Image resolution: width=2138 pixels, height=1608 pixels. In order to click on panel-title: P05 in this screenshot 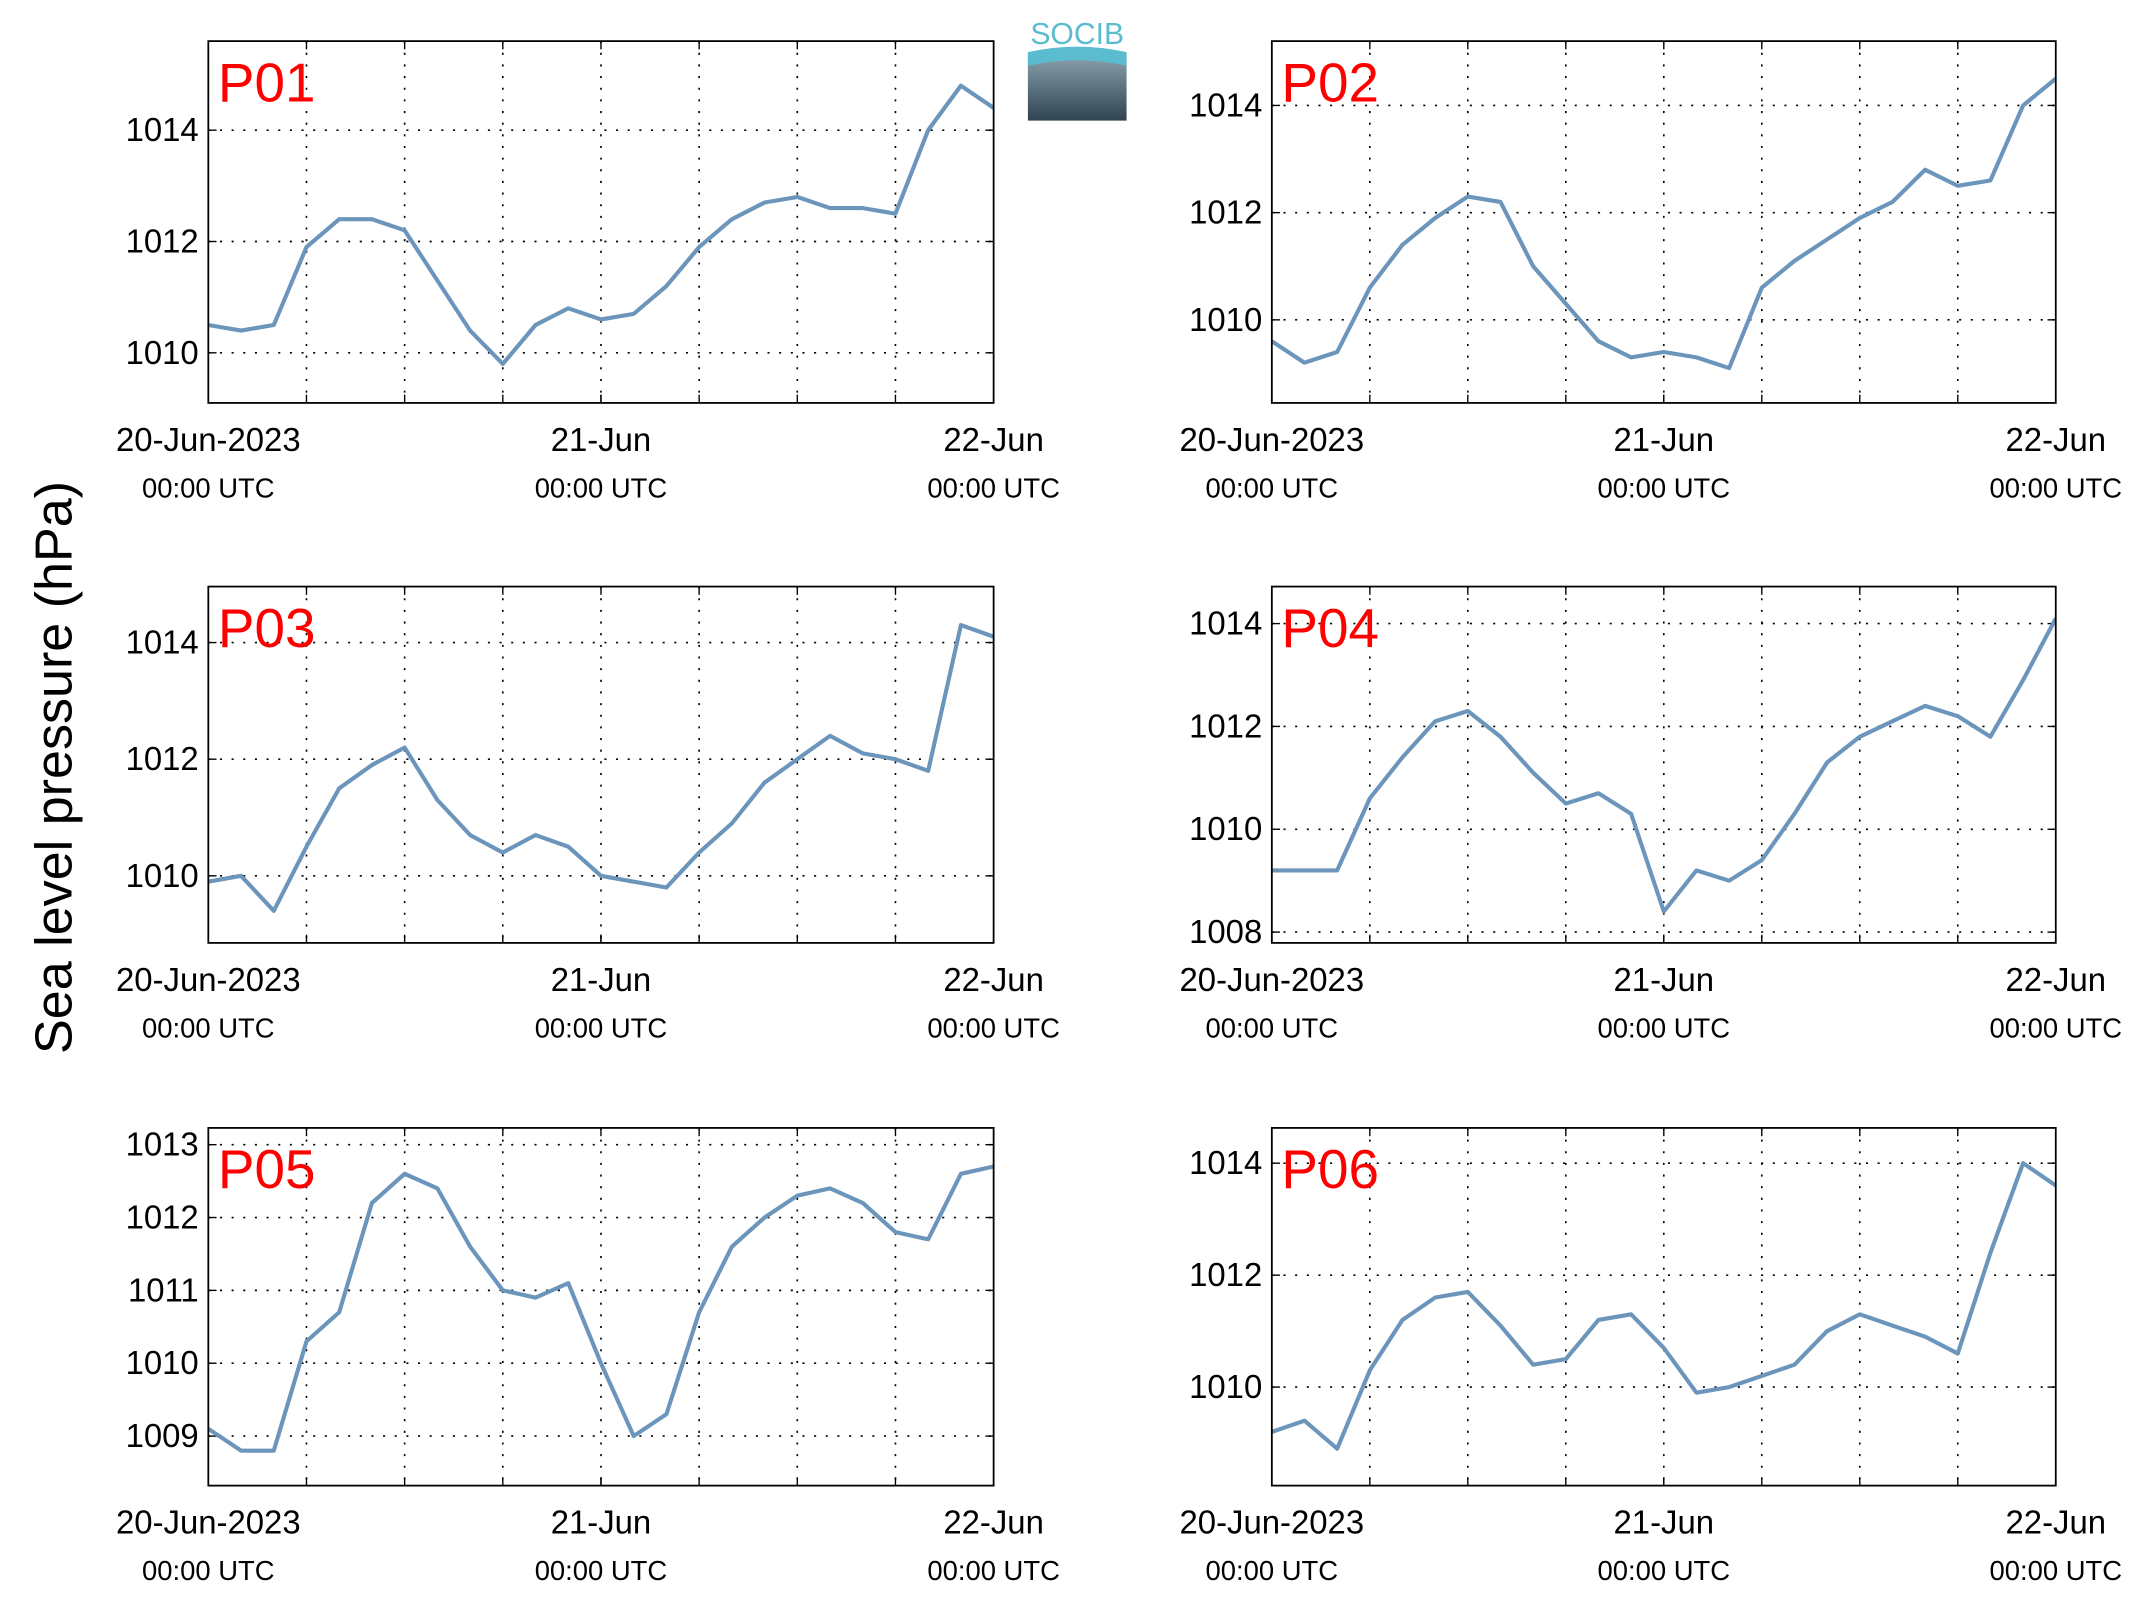, I will do `click(267, 1169)`.